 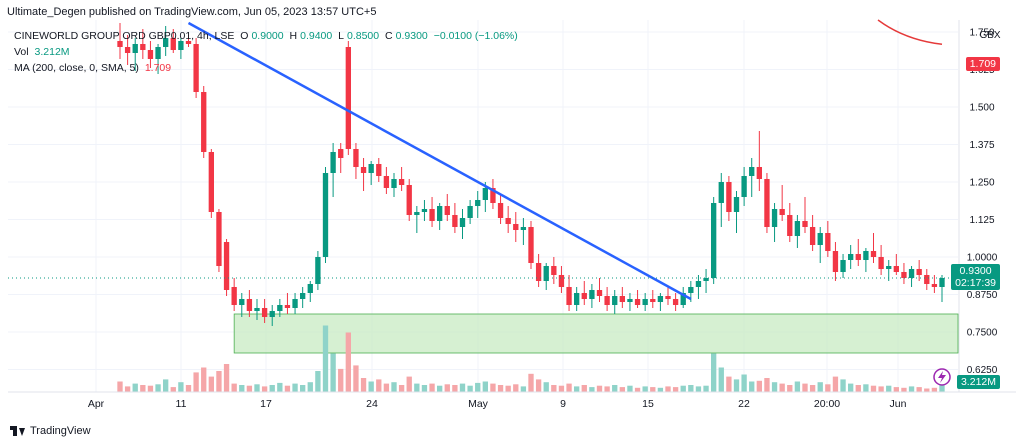 I want to click on price-tick-label: 1.500, so click(x=981, y=108).